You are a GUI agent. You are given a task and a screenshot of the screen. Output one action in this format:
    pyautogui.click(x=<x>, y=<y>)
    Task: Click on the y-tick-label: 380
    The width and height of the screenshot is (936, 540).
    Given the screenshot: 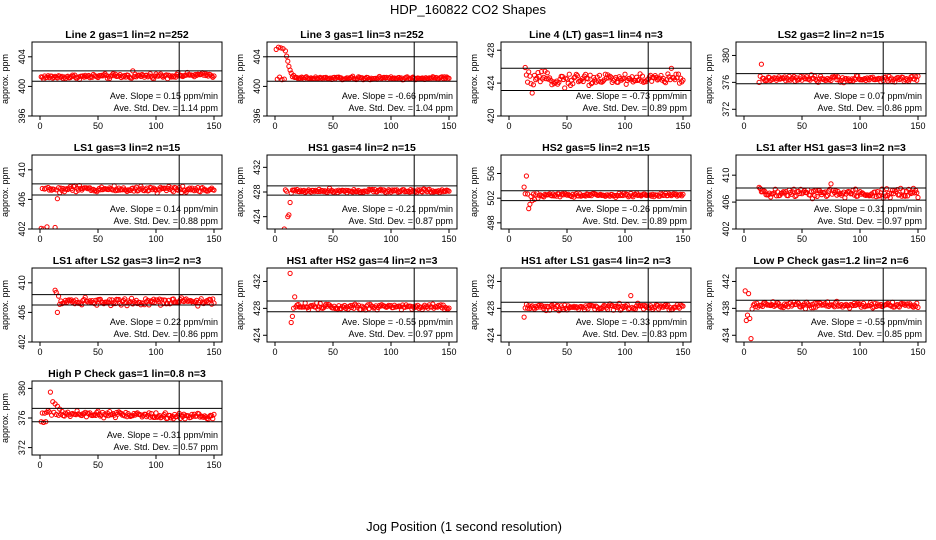 What is the action you would take?
    pyautogui.click(x=22, y=388)
    